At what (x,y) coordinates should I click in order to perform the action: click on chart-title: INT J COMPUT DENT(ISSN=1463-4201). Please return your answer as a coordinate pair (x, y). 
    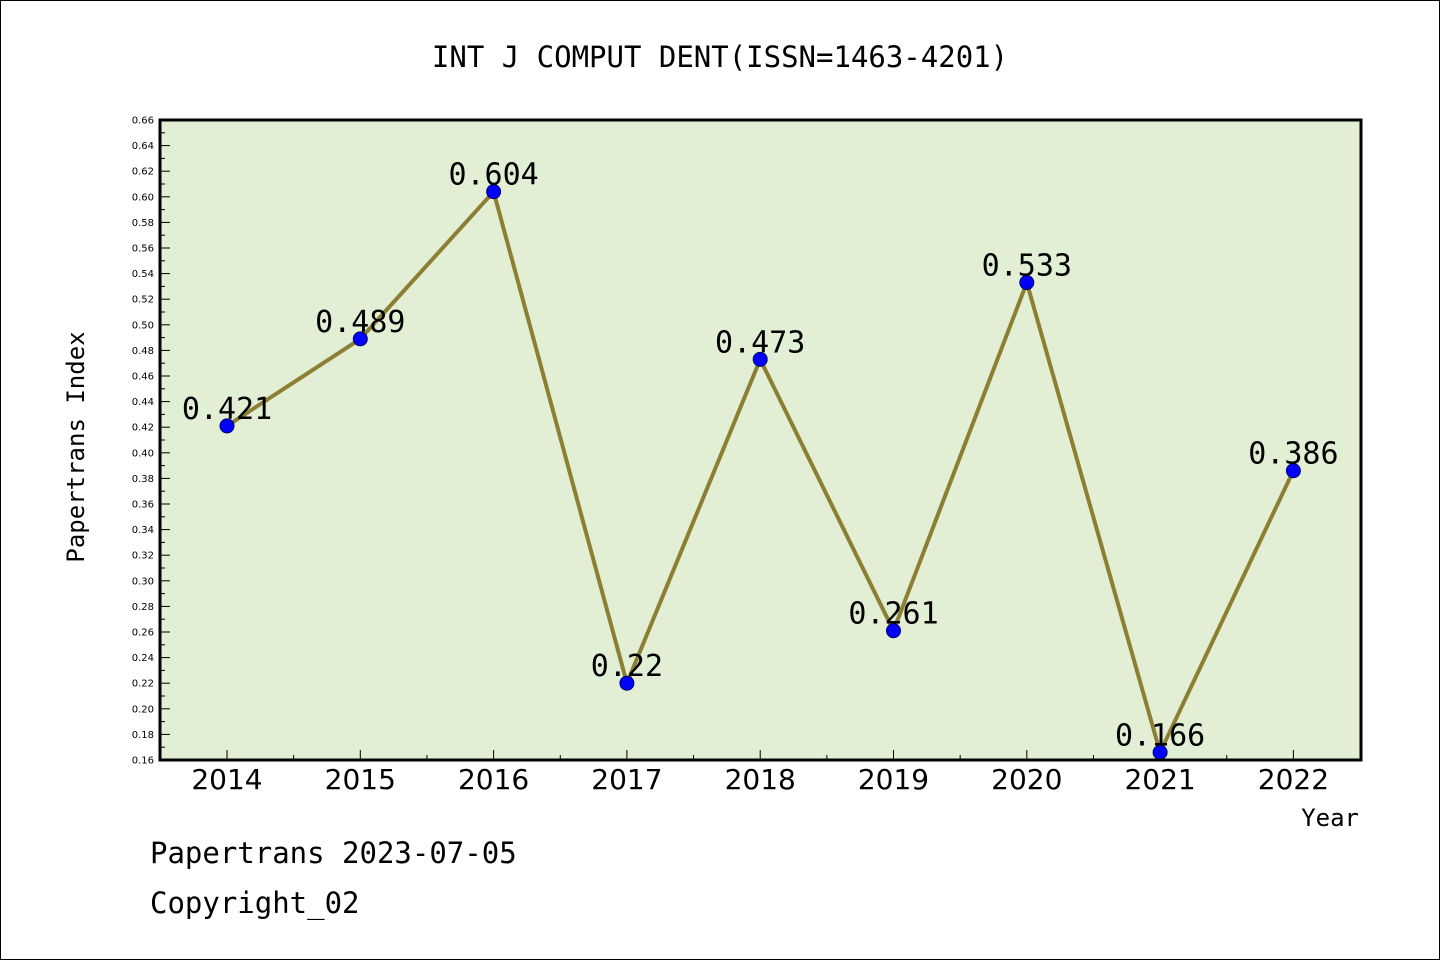
    Looking at the image, I should click on (720, 57).